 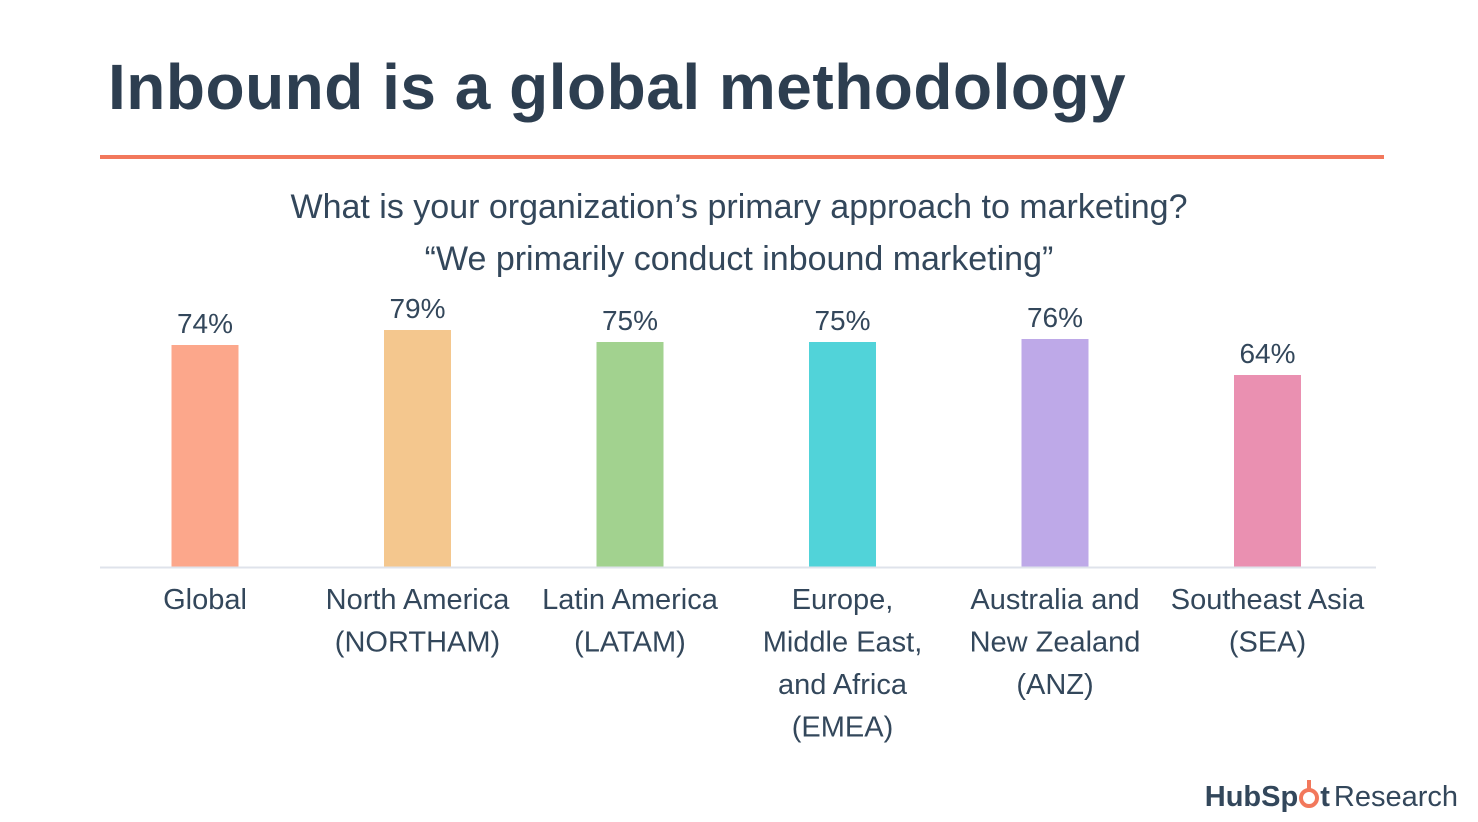 What do you see at coordinates (417, 643) in the screenshot?
I see `category-label-1-1: (NORTHAM)` at bounding box center [417, 643].